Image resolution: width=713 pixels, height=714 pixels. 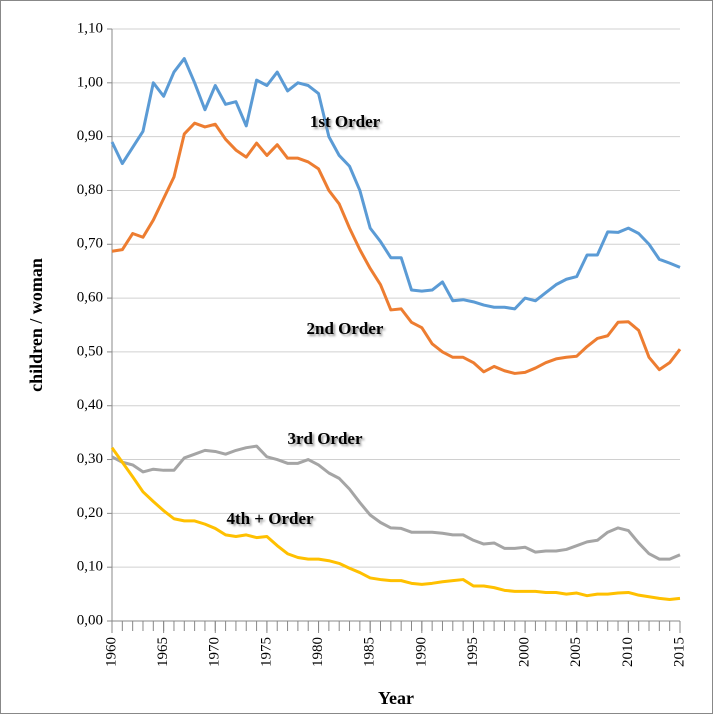 I want to click on x-tick-label: 2010, so click(x=628, y=652).